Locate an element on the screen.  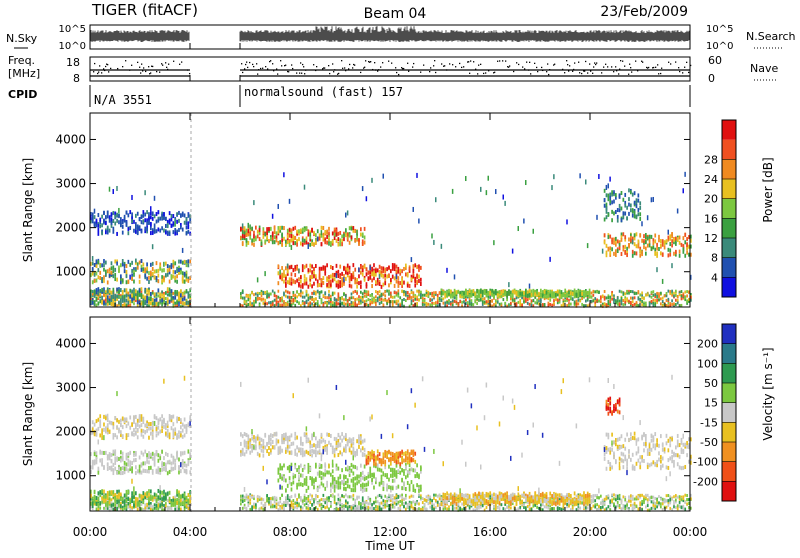
colorbar-tick-label: -50 is located at coordinates (709, 442).